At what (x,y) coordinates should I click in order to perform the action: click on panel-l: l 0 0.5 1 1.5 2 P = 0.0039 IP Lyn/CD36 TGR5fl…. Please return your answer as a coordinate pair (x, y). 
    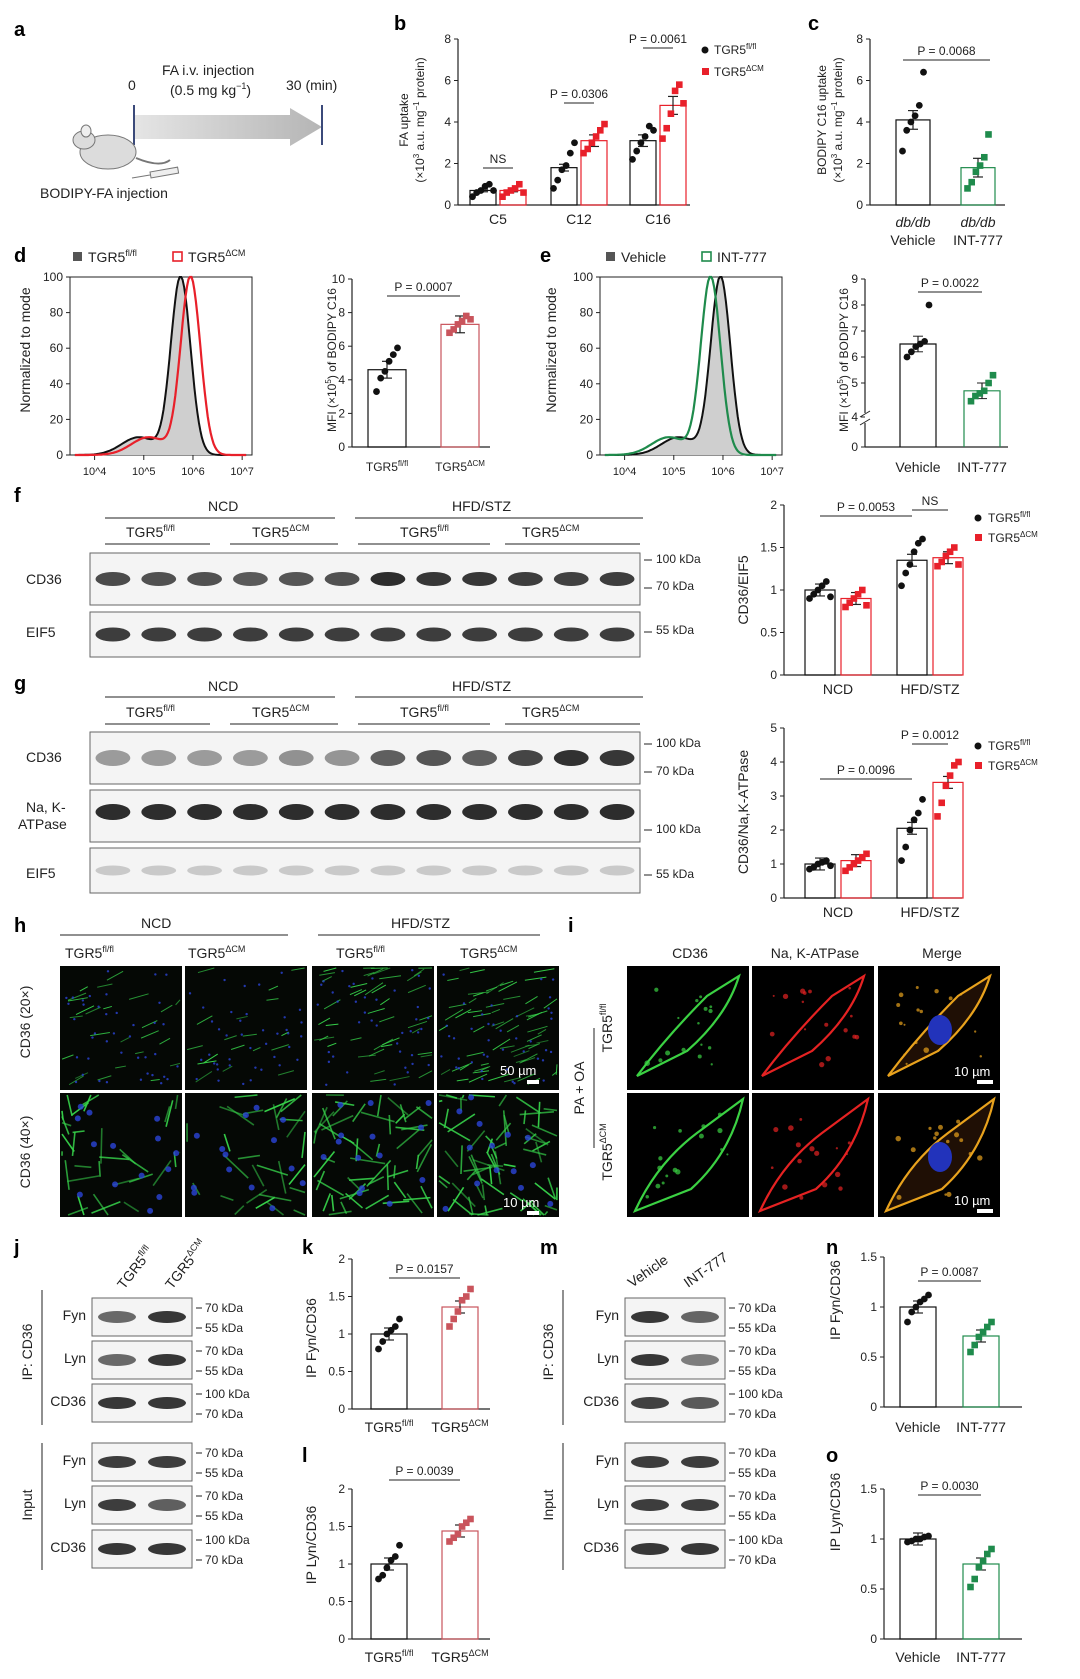
    Looking at the image, I should click on (396, 1555).